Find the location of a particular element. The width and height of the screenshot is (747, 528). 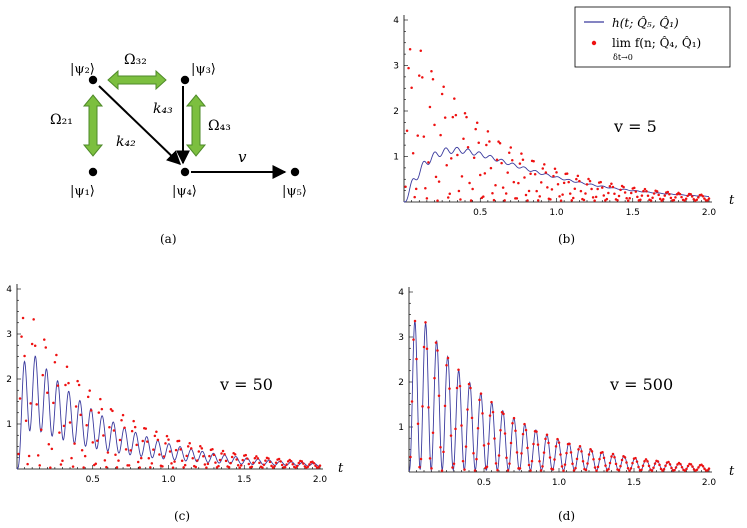

x-tick-label: 1.0 is located at coordinates (556, 213).